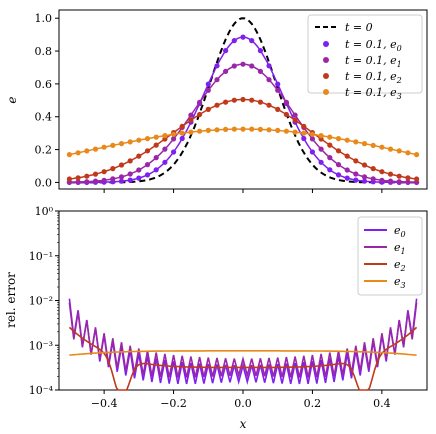  What do you see at coordinates (326, 76) in the screenshot?
I see `legend-dot-e2` at bounding box center [326, 76].